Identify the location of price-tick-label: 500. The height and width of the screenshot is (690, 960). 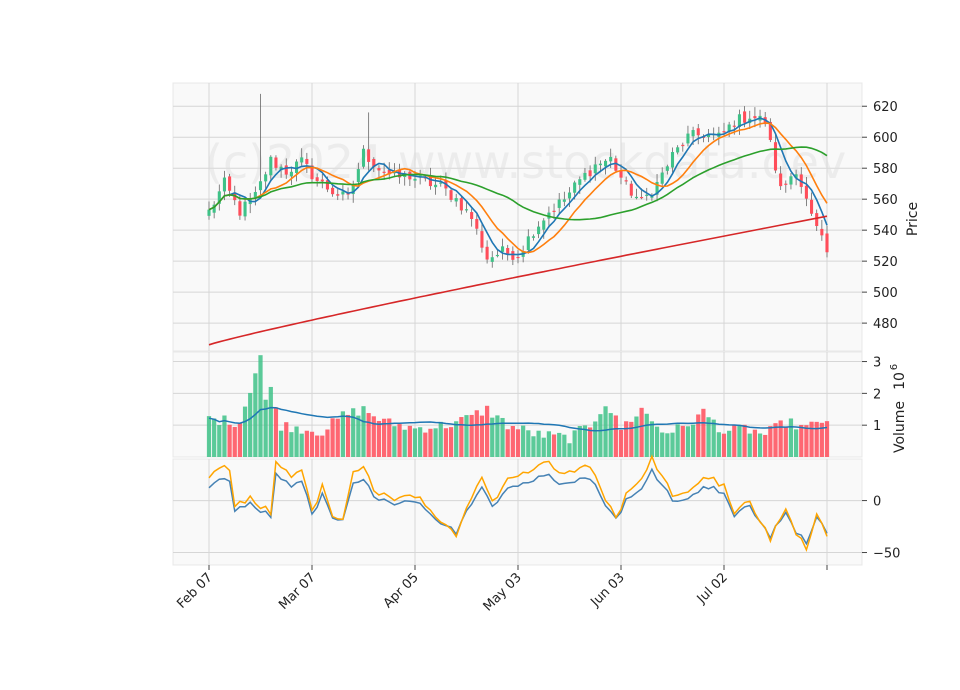
(885, 293).